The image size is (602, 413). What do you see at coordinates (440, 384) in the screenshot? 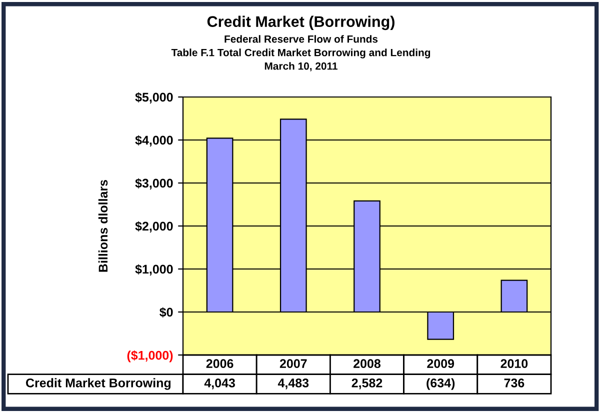
I see `data-label: (634)` at bounding box center [440, 384].